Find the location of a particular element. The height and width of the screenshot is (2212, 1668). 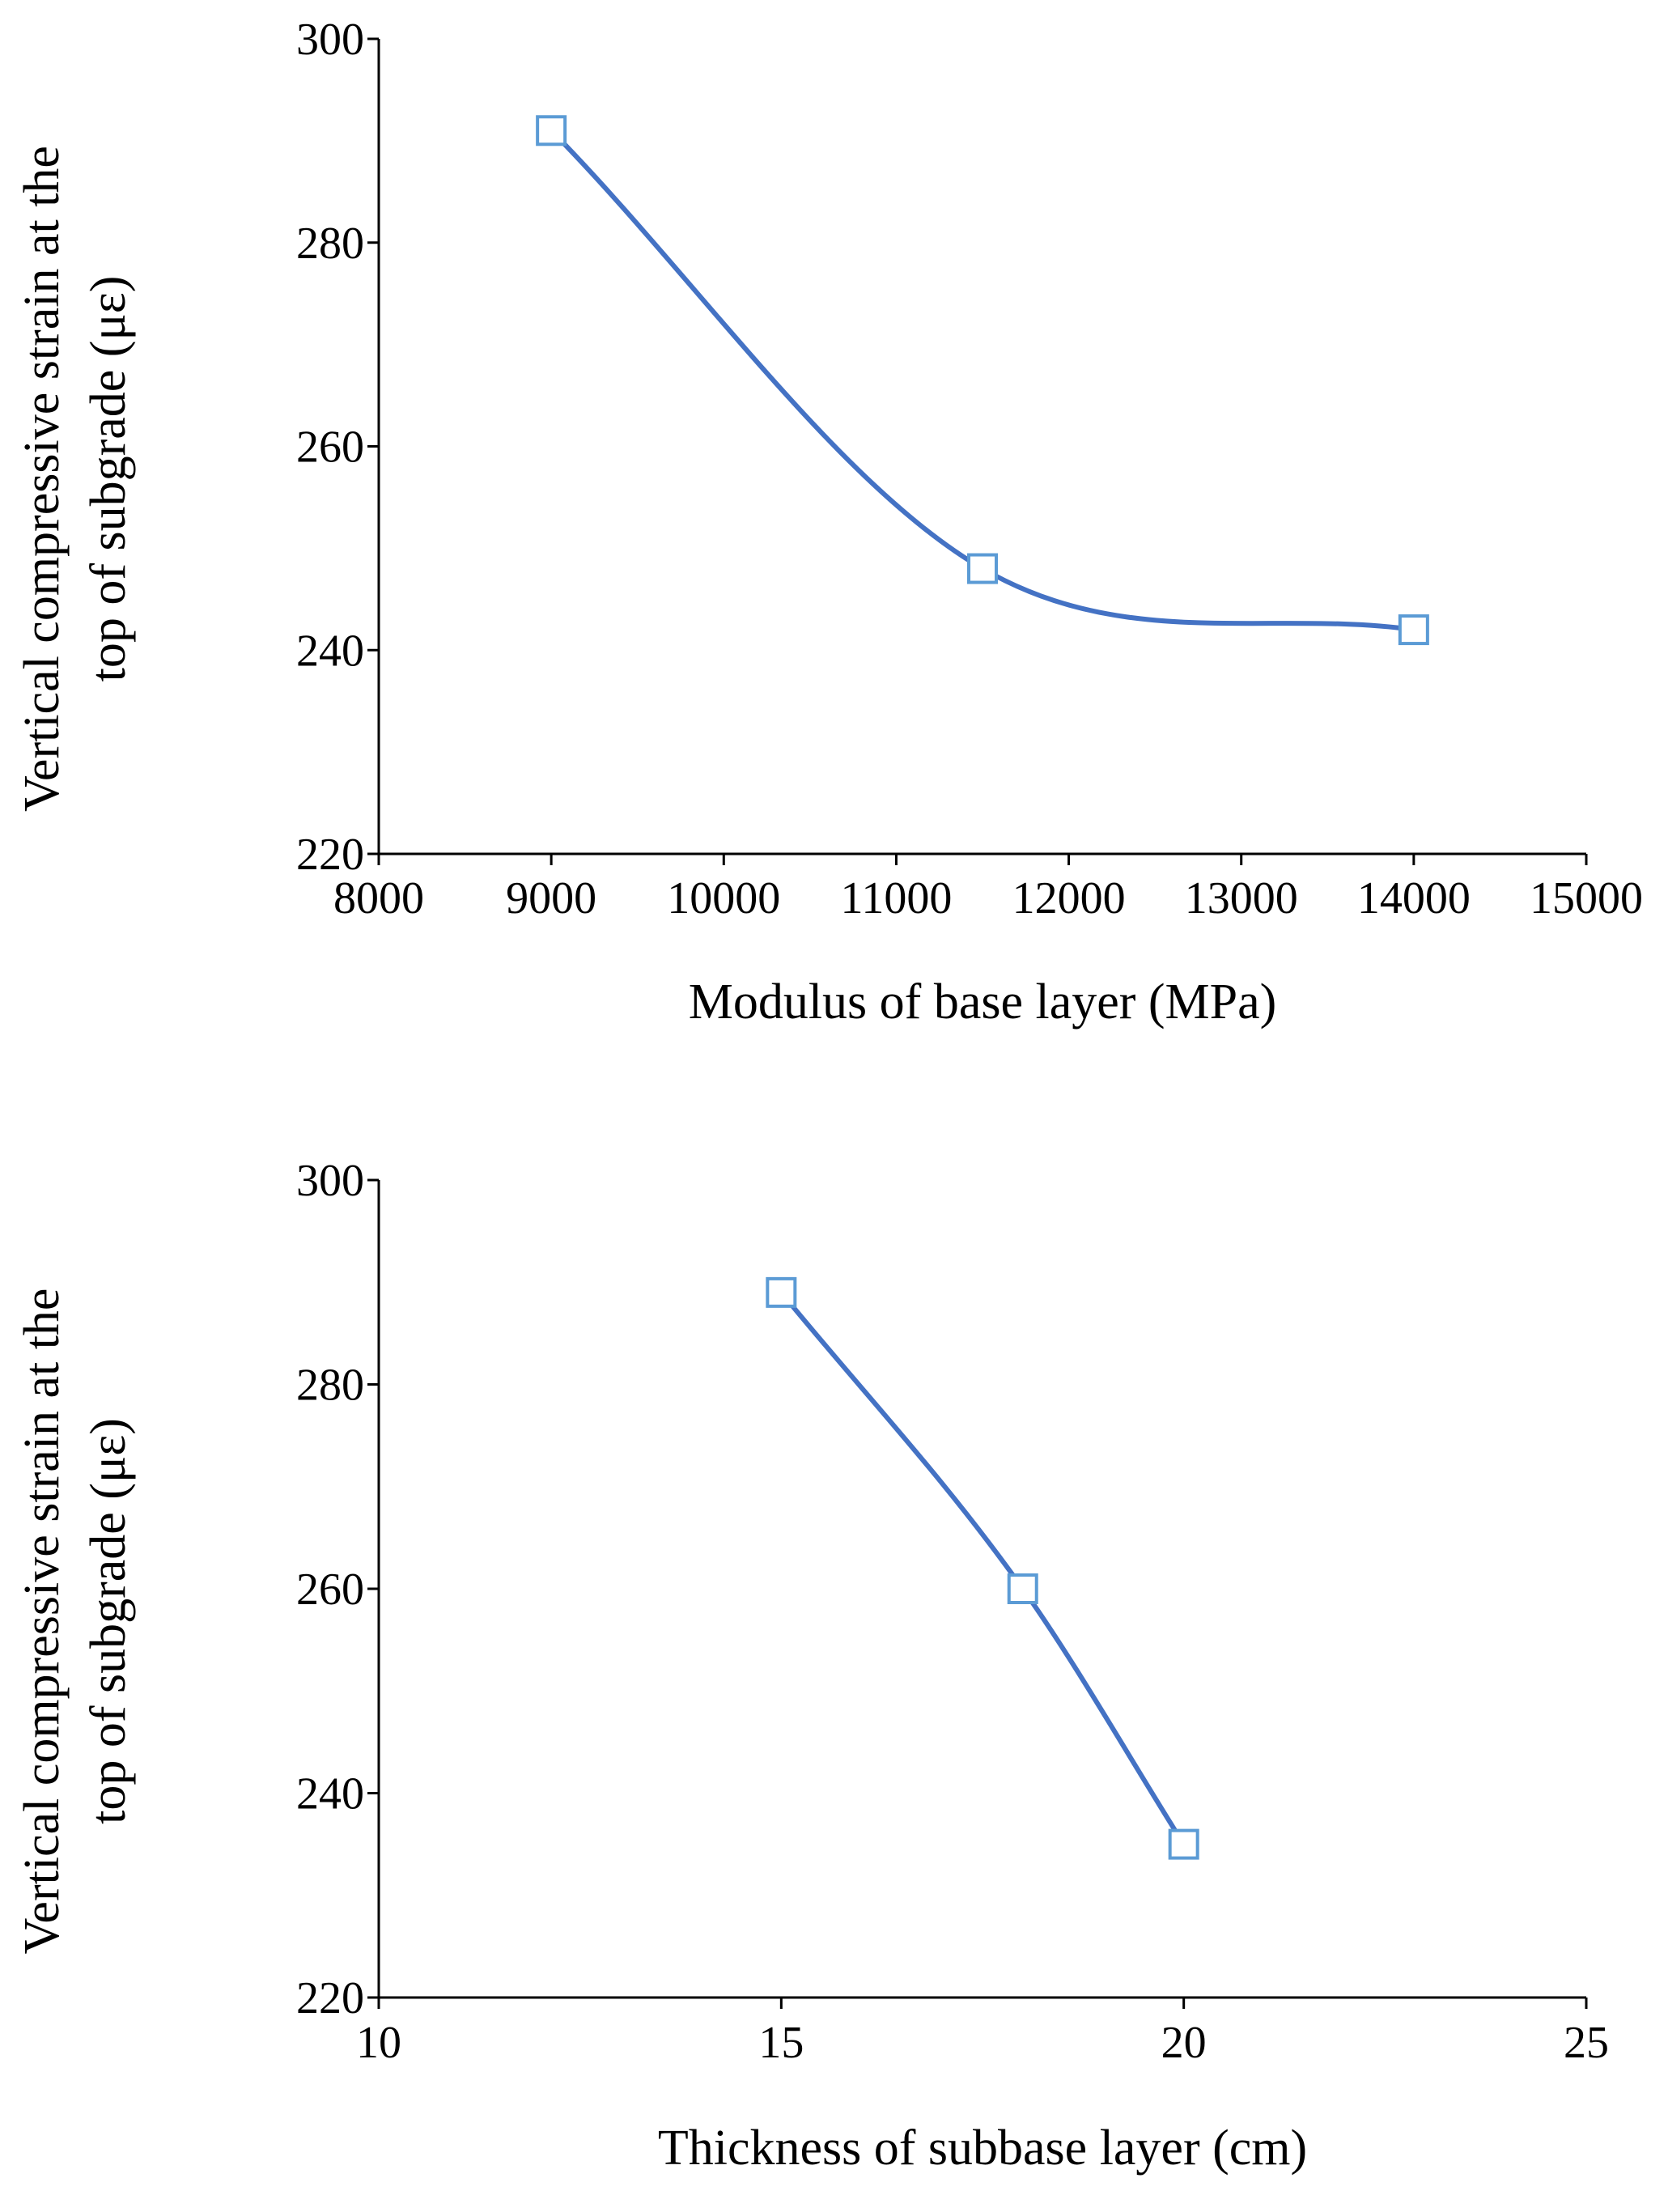

x-tick-label: 14000 is located at coordinates (1414, 898).